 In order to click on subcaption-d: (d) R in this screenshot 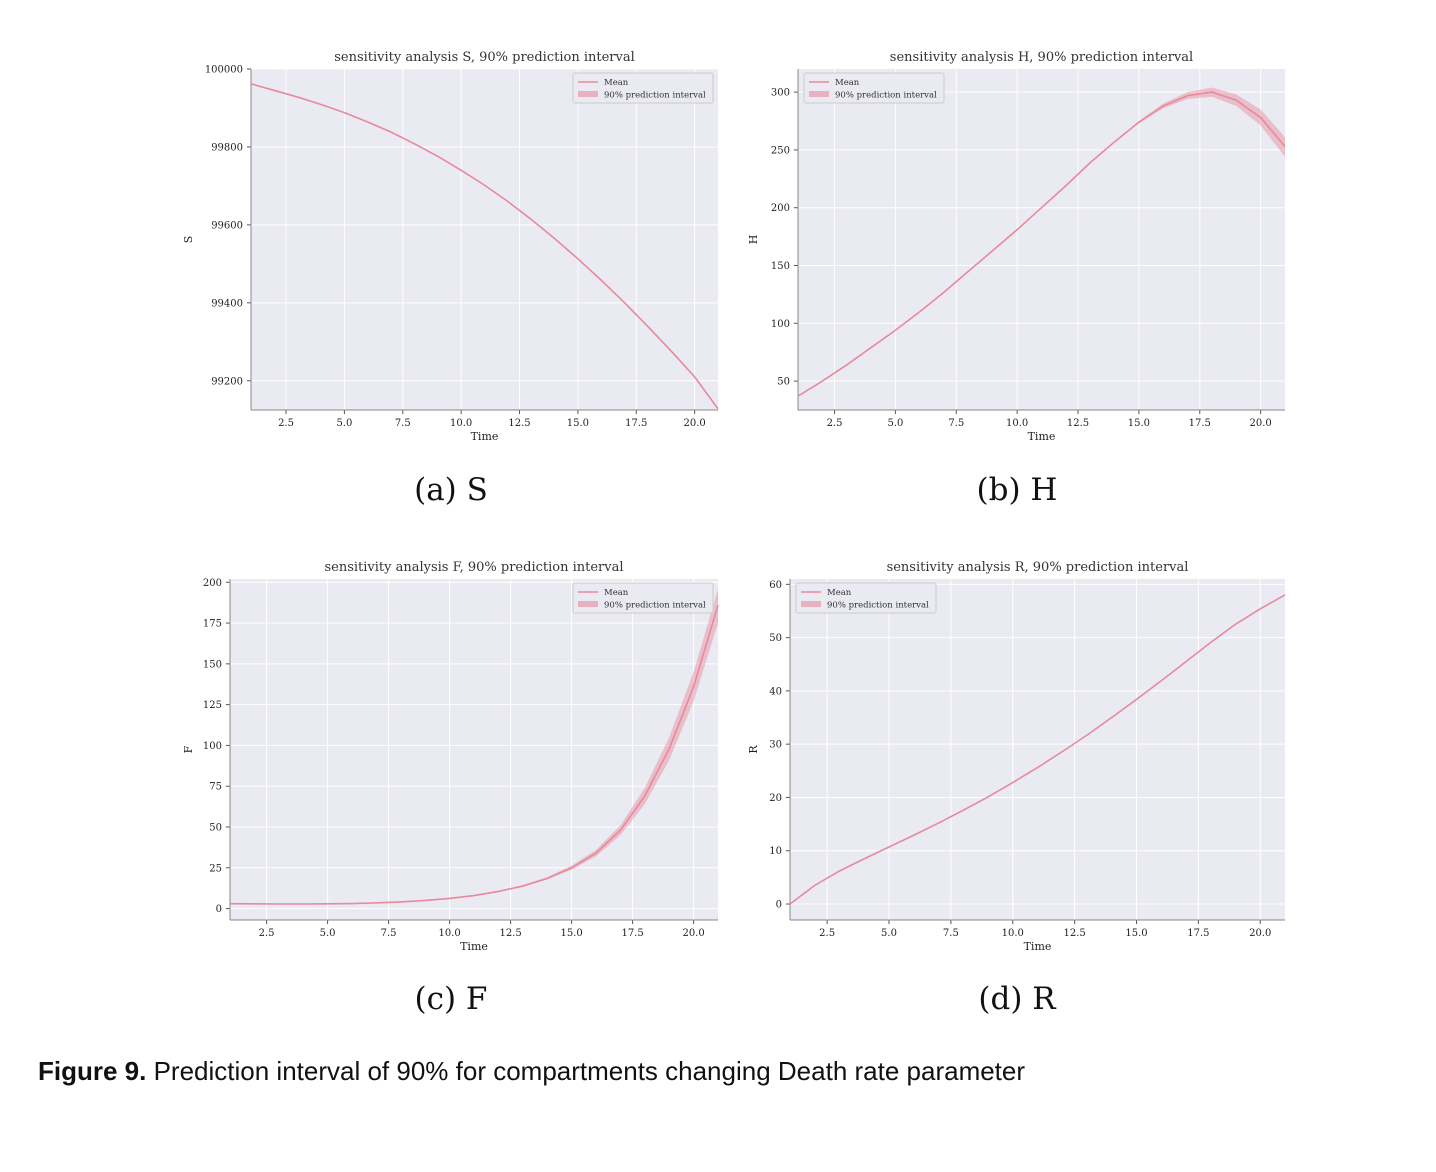, I will do `click(1017, 999)`.